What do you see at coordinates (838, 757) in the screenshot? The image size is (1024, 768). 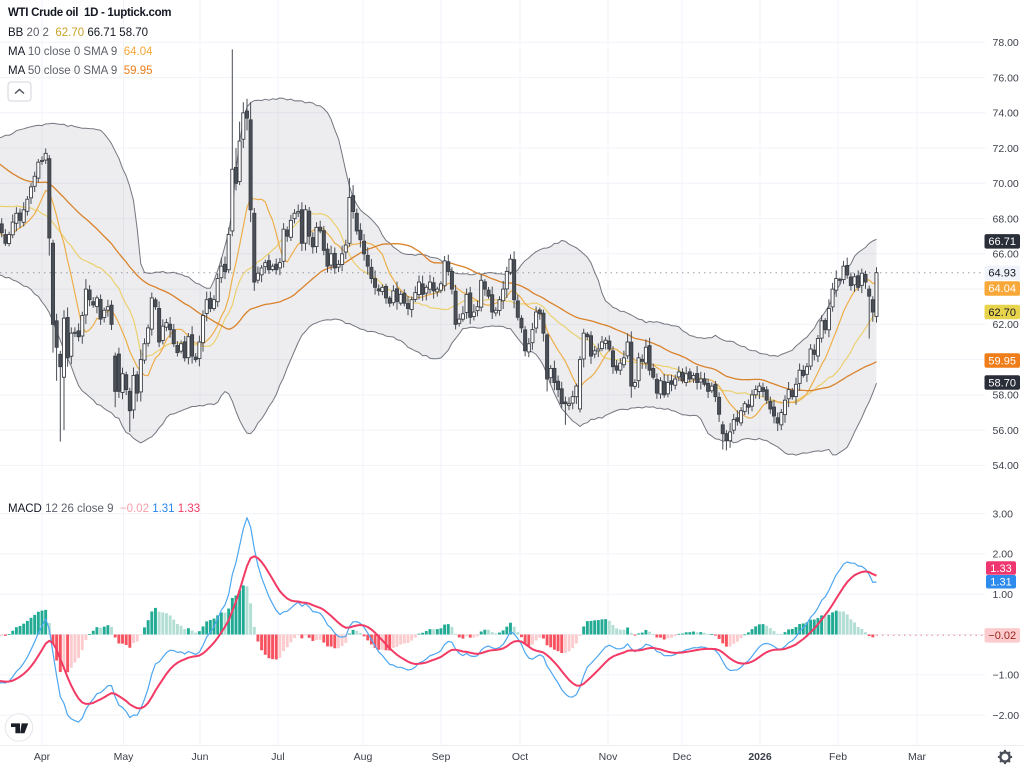 I see `svg-text: Feb` at bounding box center [838, 757].